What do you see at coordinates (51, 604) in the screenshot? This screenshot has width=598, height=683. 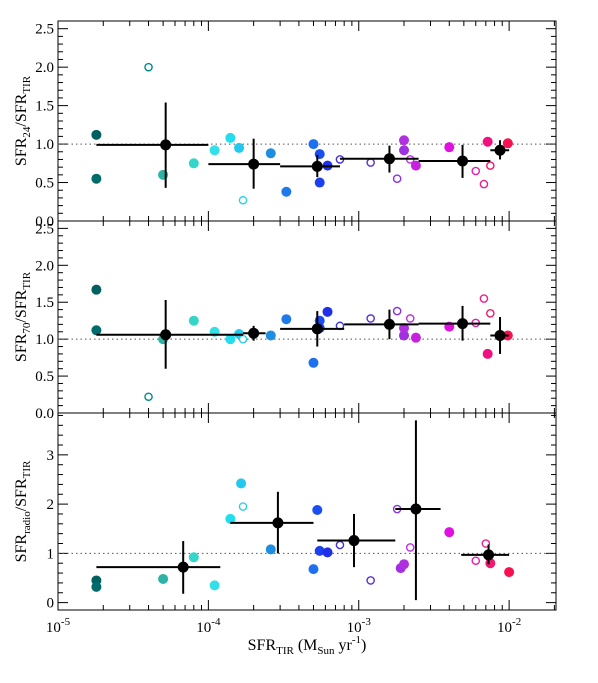 I see `y-tick-label: 0` at bounding box center [51, 604].